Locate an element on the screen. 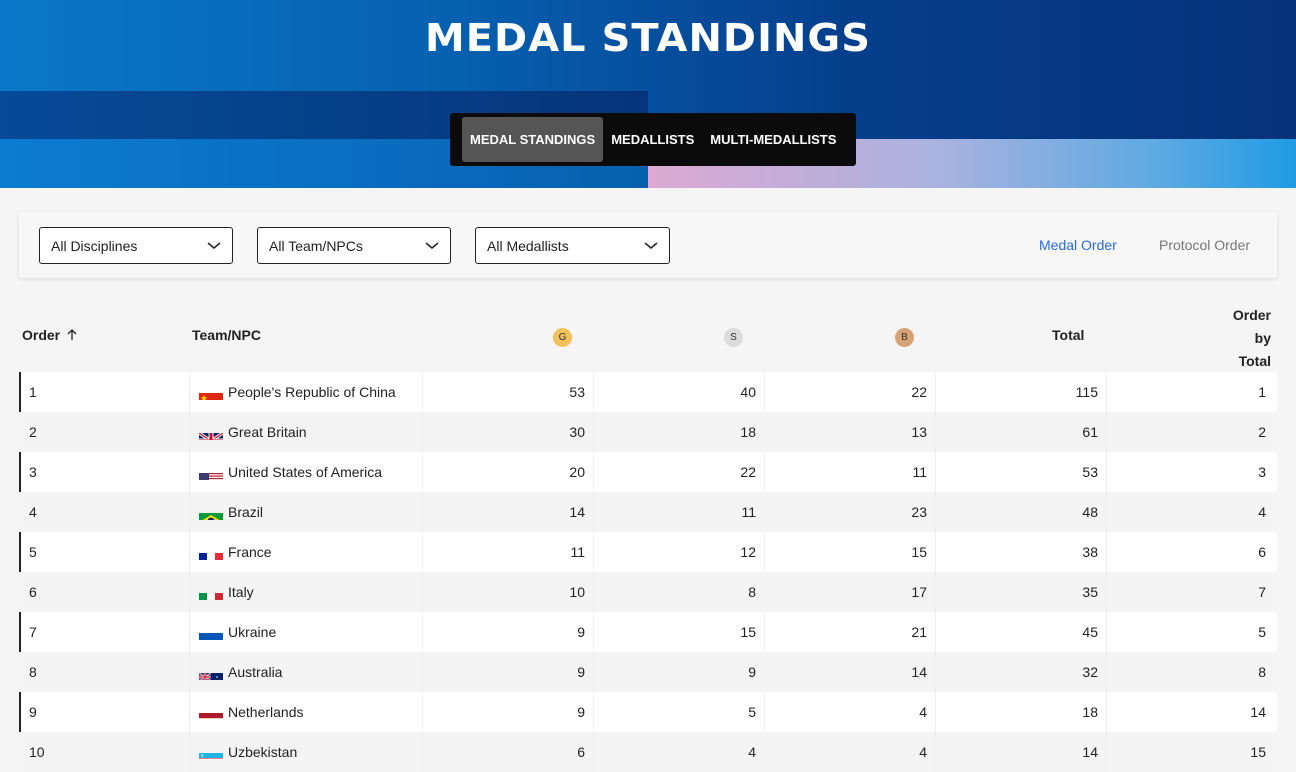 This screenshot has height=772, width=1296. medal-order-link: Medal Order is located at coordinates (1078, 245).